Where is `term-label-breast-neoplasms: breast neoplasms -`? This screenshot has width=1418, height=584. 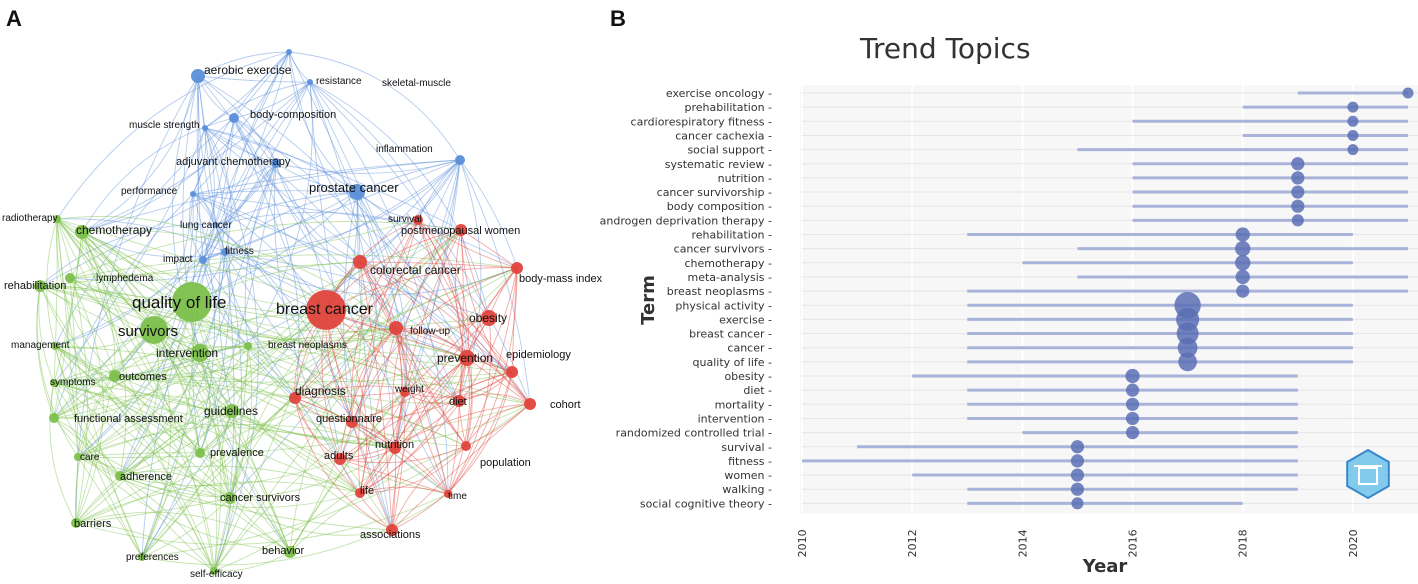 term-label-breast-neoplasms: breast neoplasms - is located at coordinates (719, 291).